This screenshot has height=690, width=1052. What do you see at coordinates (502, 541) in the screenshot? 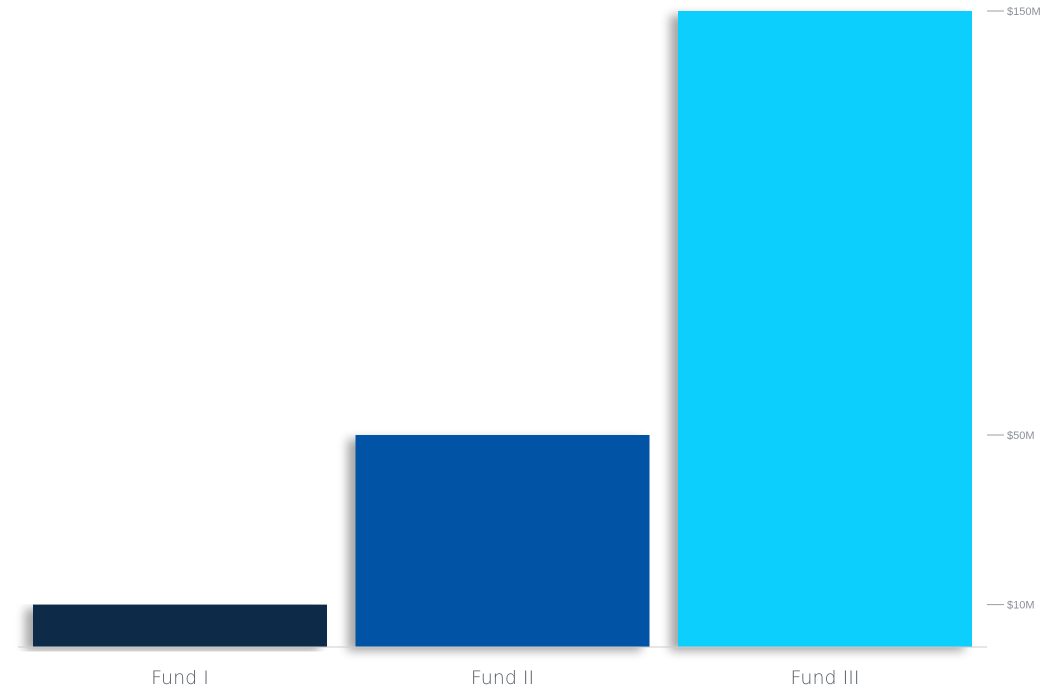
I see `bar-fund-ii` at bounding box center [502, 541].